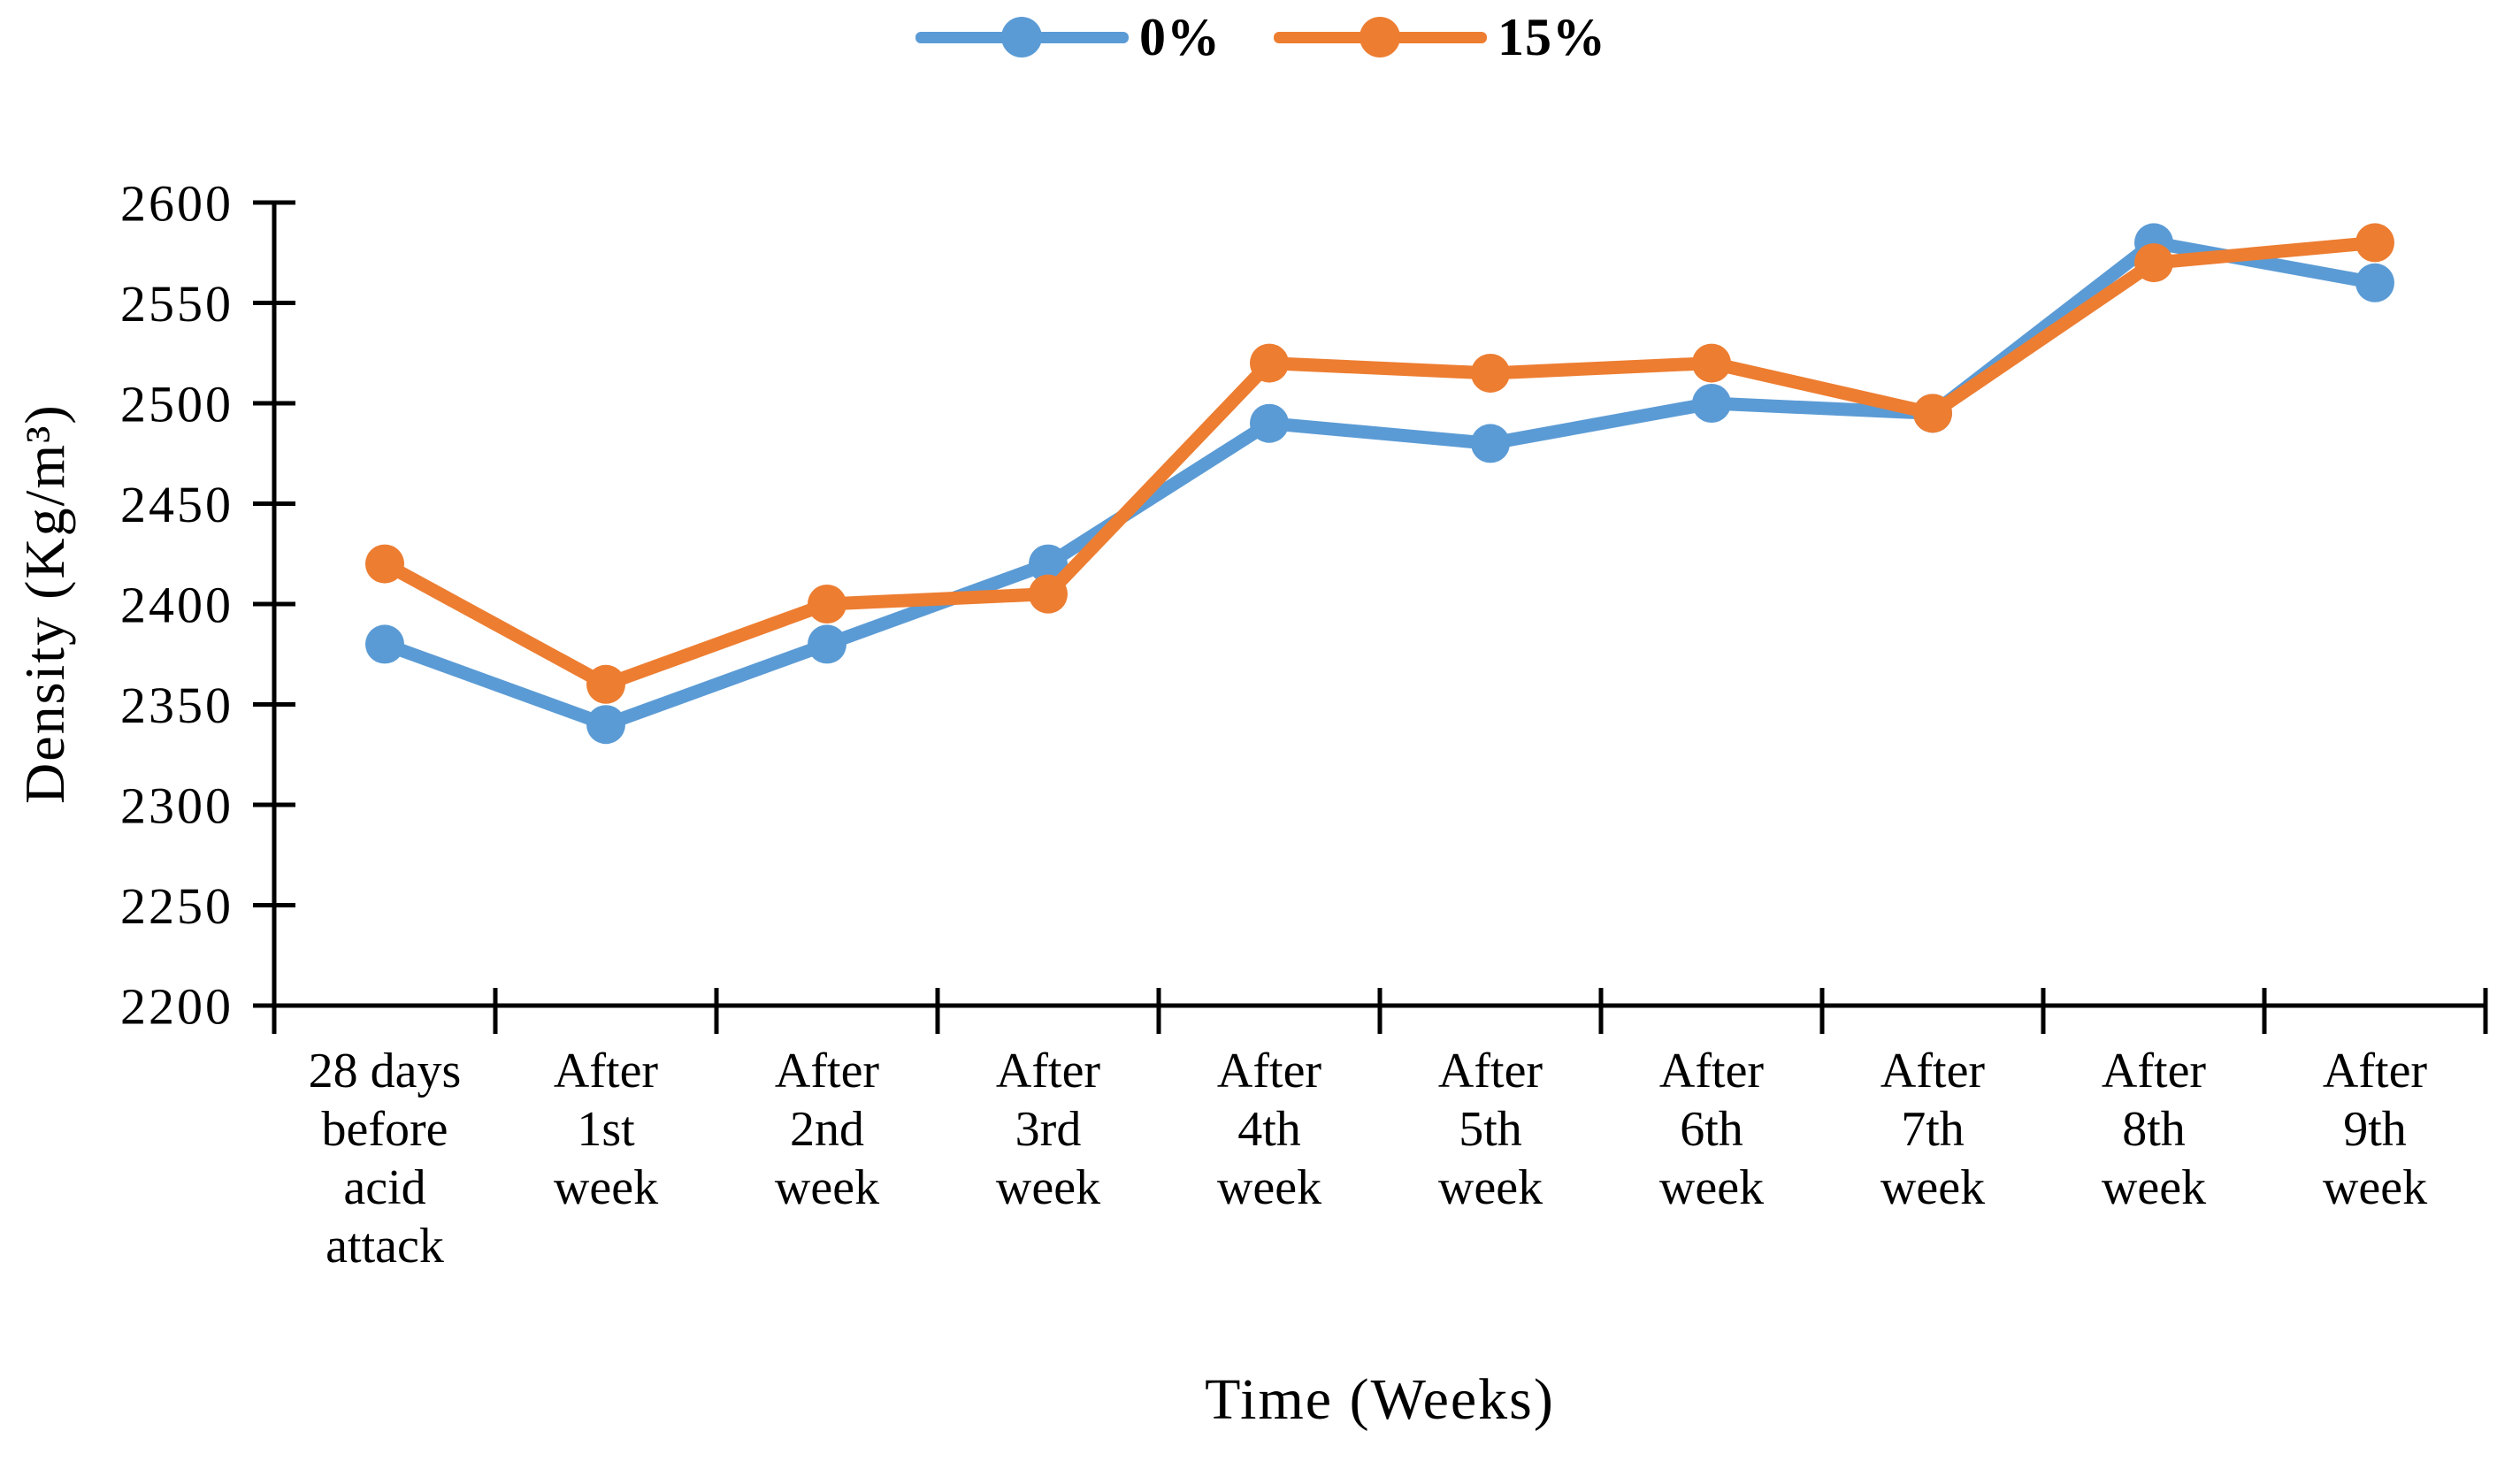  Describe the element at coordinates (177, 304) in the screenshot. I see `y-tick-label: 2550` at that location.